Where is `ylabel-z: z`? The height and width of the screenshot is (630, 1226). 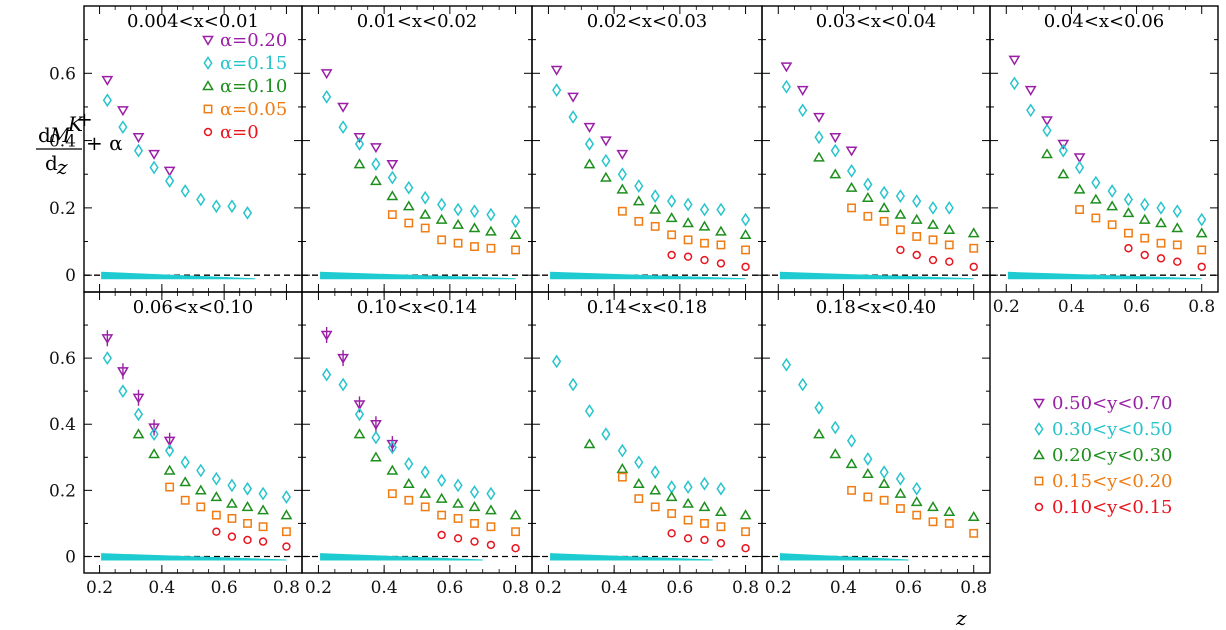 ylabel-z: z is located at coordinates (62, 167).